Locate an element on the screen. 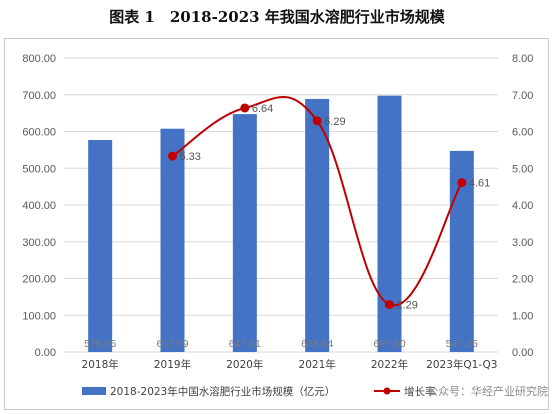 This screenshot has height=414, width=554. bar-value-label: 647.31 is located at coordinates (245, 344).